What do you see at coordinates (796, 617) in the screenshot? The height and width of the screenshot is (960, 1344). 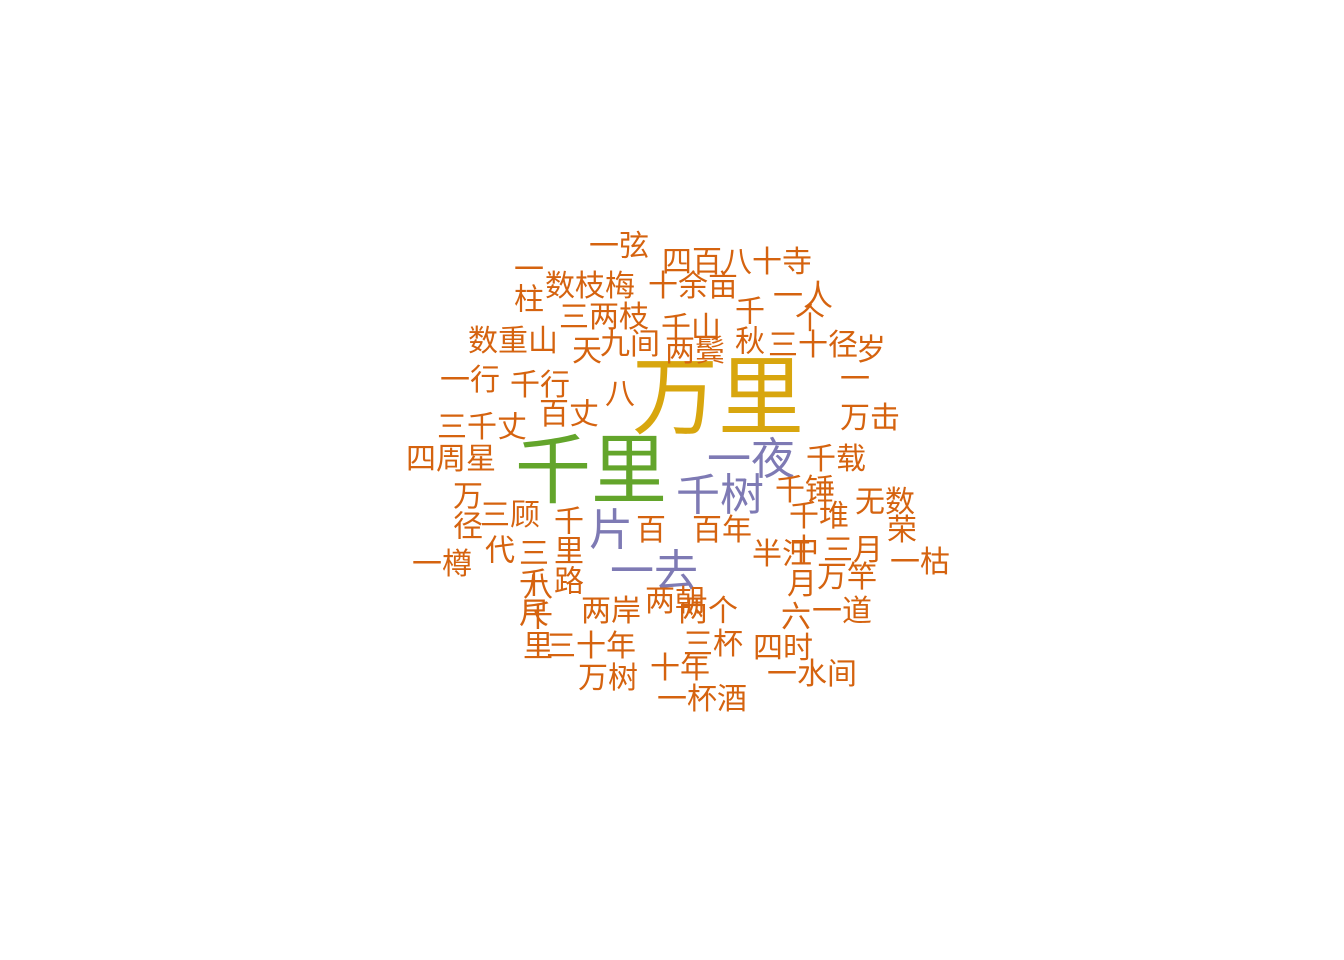 I see `word-48: 六` at bounding box center [796, 617].